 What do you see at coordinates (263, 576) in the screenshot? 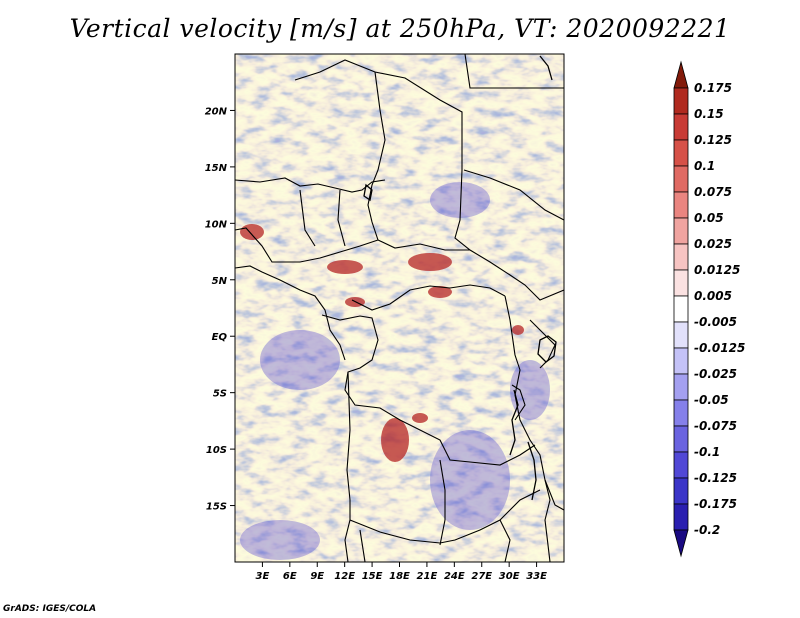
I see `lon-tick-label: 3E` at bounding box center [263, 576].